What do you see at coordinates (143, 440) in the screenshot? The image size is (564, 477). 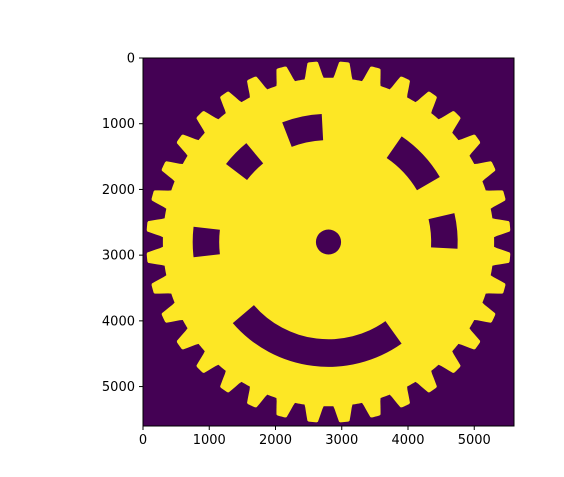 I see `x-tick-label: 0` at bounding box center [143, 440].